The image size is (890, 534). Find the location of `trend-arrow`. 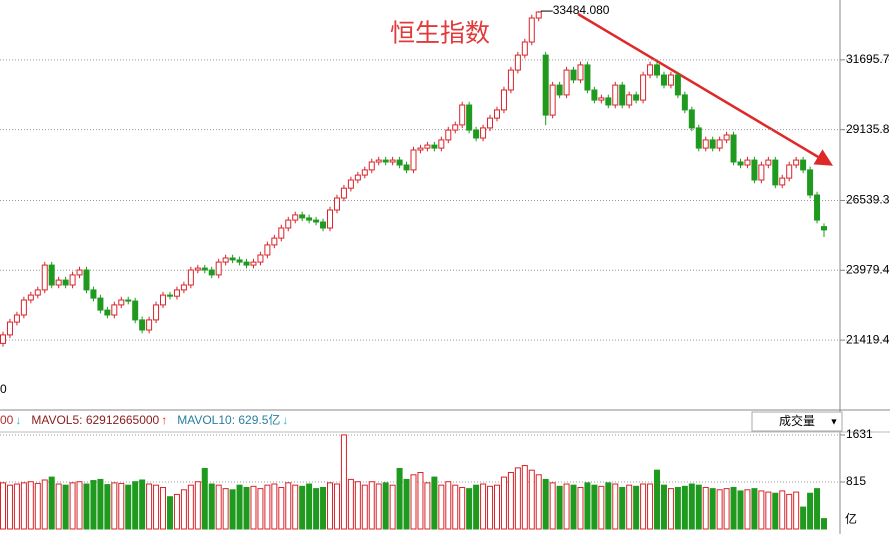

trend-arrow is located at coordinates (705, 89).